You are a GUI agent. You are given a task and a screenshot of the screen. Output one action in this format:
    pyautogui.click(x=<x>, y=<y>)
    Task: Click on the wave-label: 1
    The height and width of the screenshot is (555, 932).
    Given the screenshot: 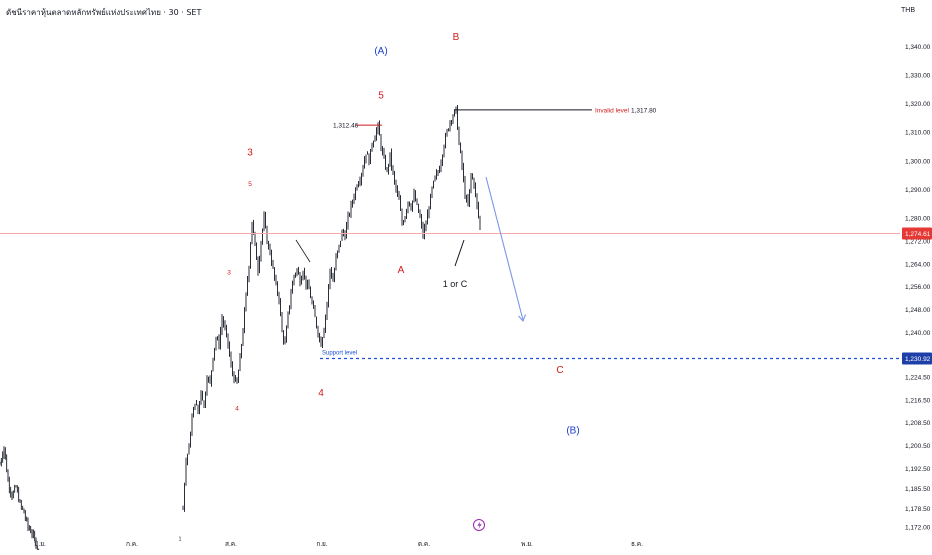 What is the action you would take?
    pyautogui.click(x=180, y=539)
    